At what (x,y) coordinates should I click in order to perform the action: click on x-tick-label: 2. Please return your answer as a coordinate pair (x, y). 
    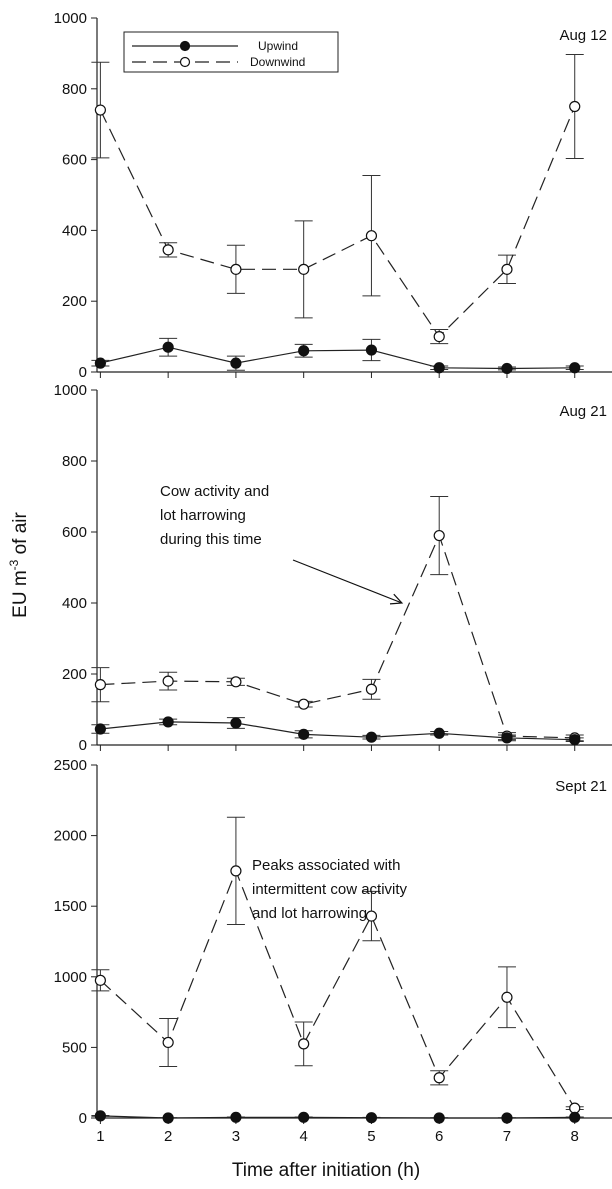
    Looking at the image, I should click on (168, 1136).